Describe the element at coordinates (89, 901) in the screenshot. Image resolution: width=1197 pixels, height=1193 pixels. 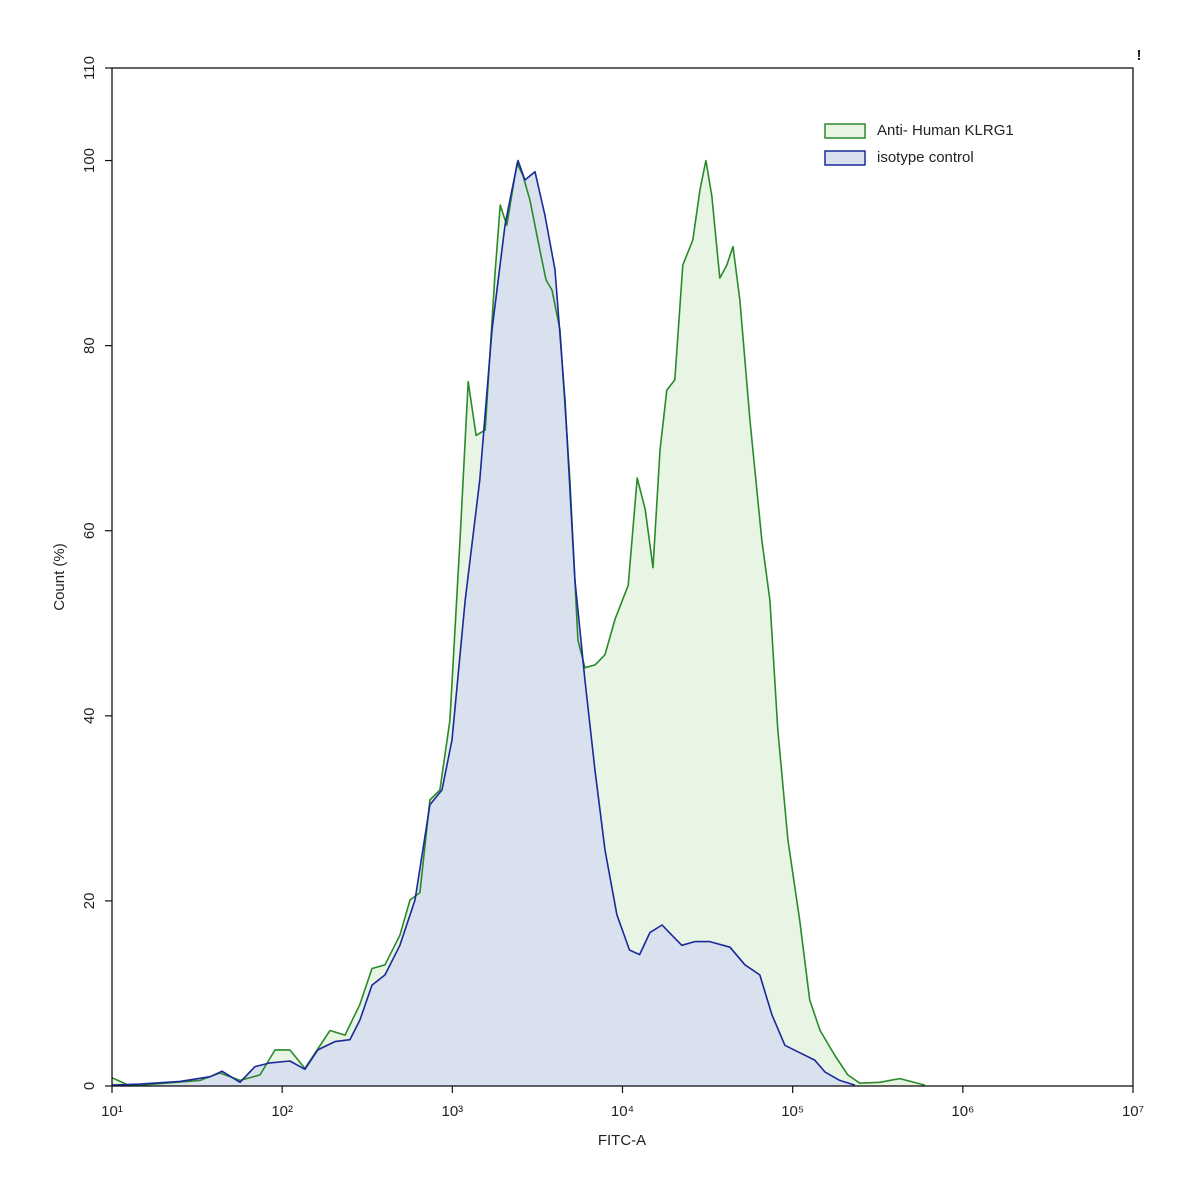
I see `y-tick-label: 20` at that location.